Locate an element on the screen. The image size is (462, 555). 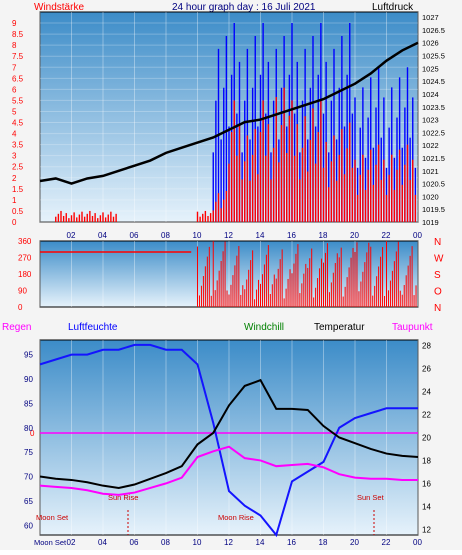
wind-tick-label: 0.5 is located at coordinates (18, 211).